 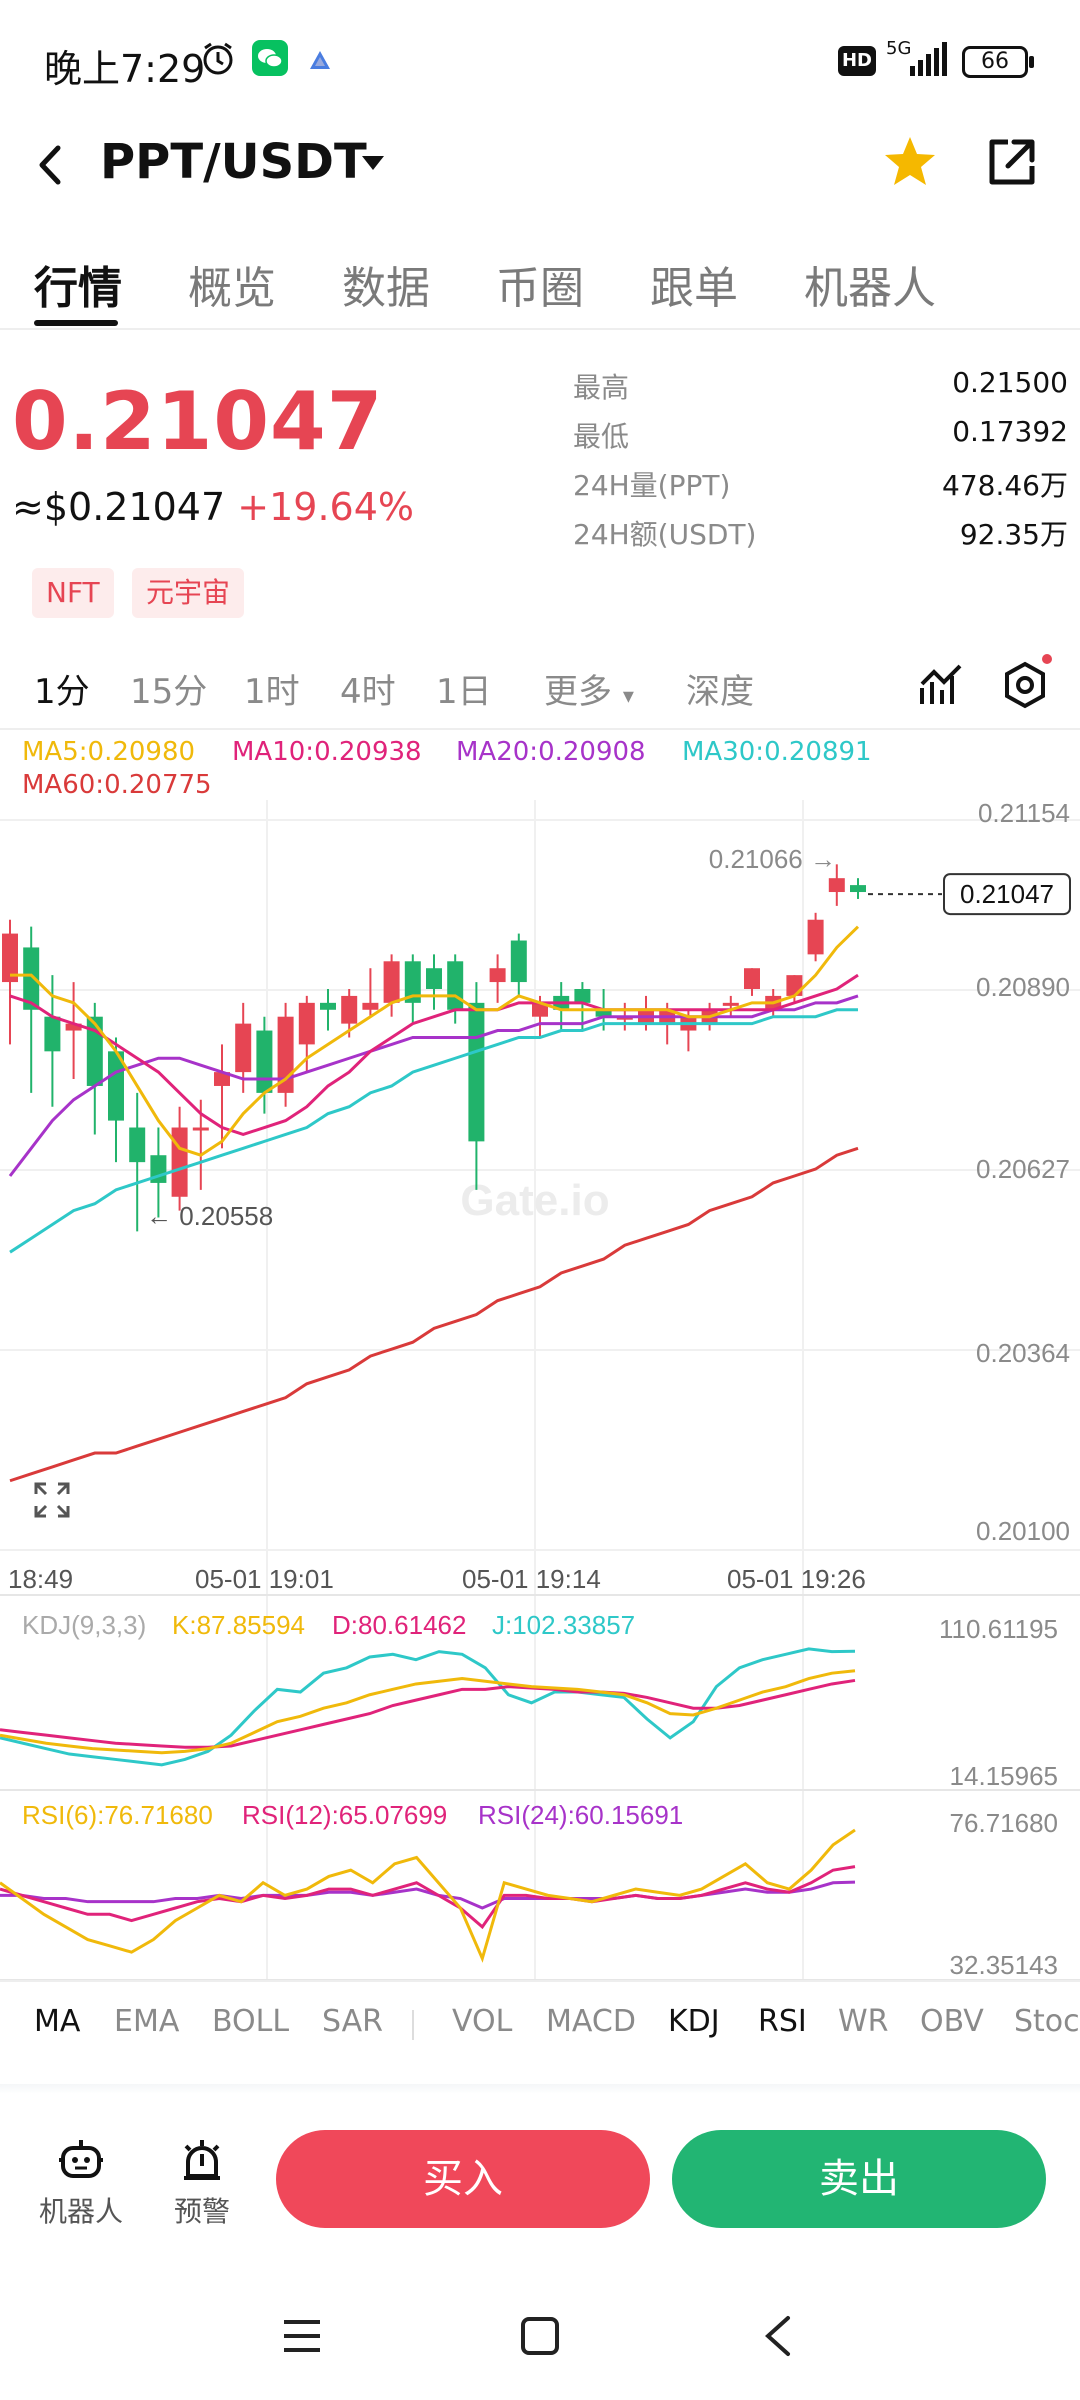 What do you see at coordinates (580, 1815) in the screenshot?
I see `rsi-legend-item: RSI(24):60.15691` at bounding box center [580, 1815].